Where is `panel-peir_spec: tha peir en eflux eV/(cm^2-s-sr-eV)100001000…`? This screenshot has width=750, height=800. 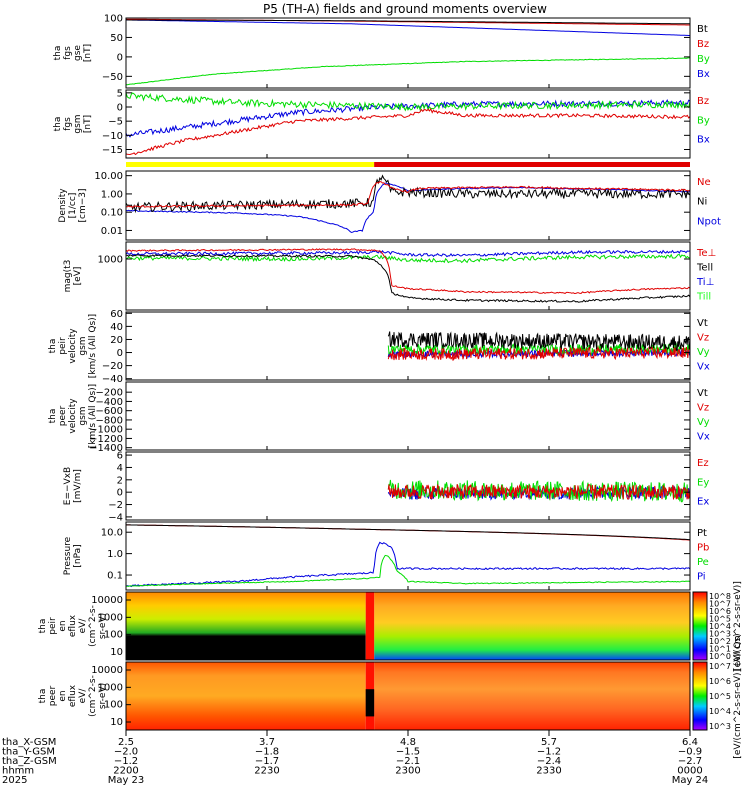
panel-peir_spec: tha peir en eflux eV/(cm^2-s-sr-eV)100001000… is located at coordinates (390, 626).